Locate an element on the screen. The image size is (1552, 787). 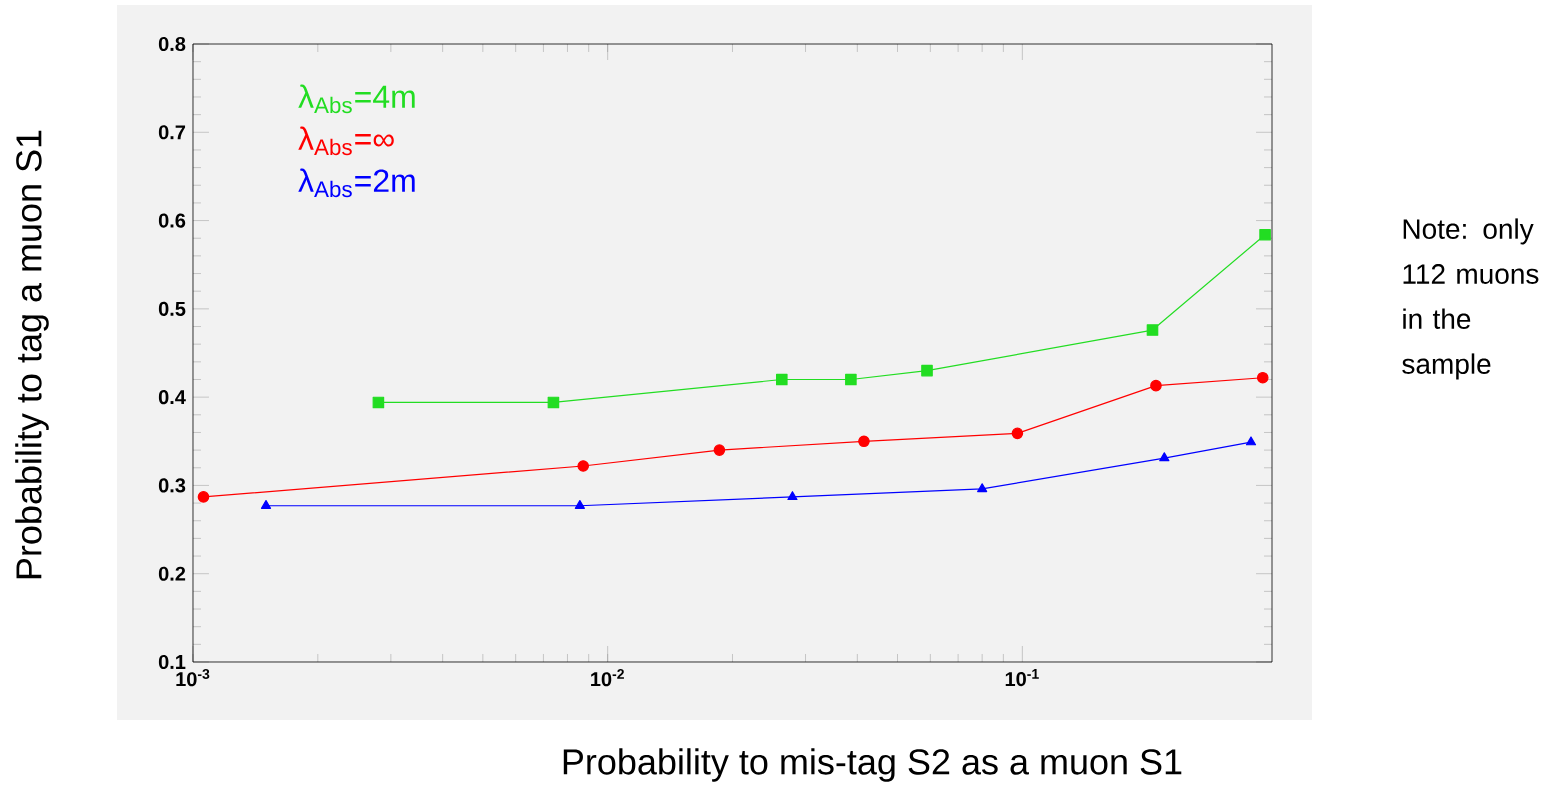
x-tick-label: 10$^{-1}$ is located at coordinates (1022, 678).